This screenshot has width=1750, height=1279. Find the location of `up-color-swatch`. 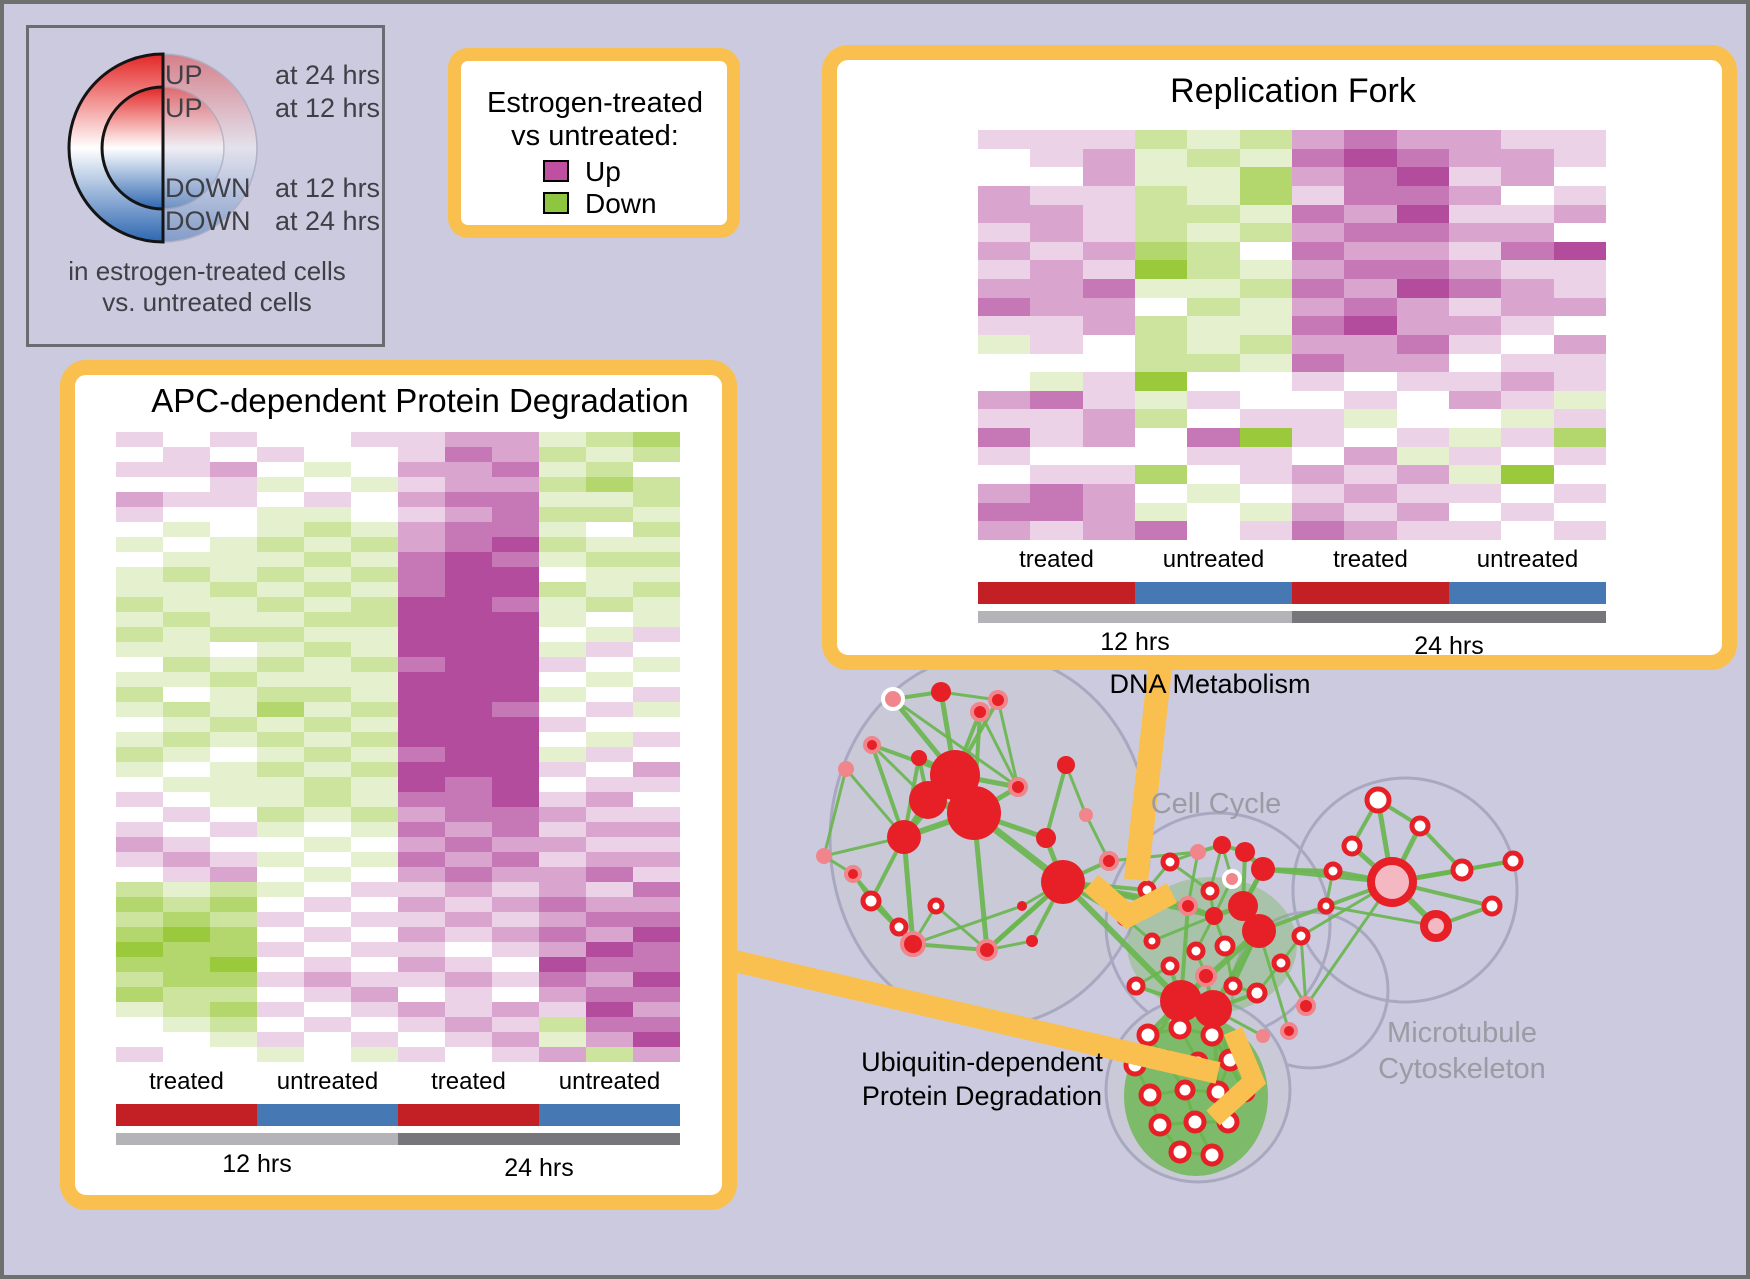

up-color-swatch is located at coordinates (556, 171).